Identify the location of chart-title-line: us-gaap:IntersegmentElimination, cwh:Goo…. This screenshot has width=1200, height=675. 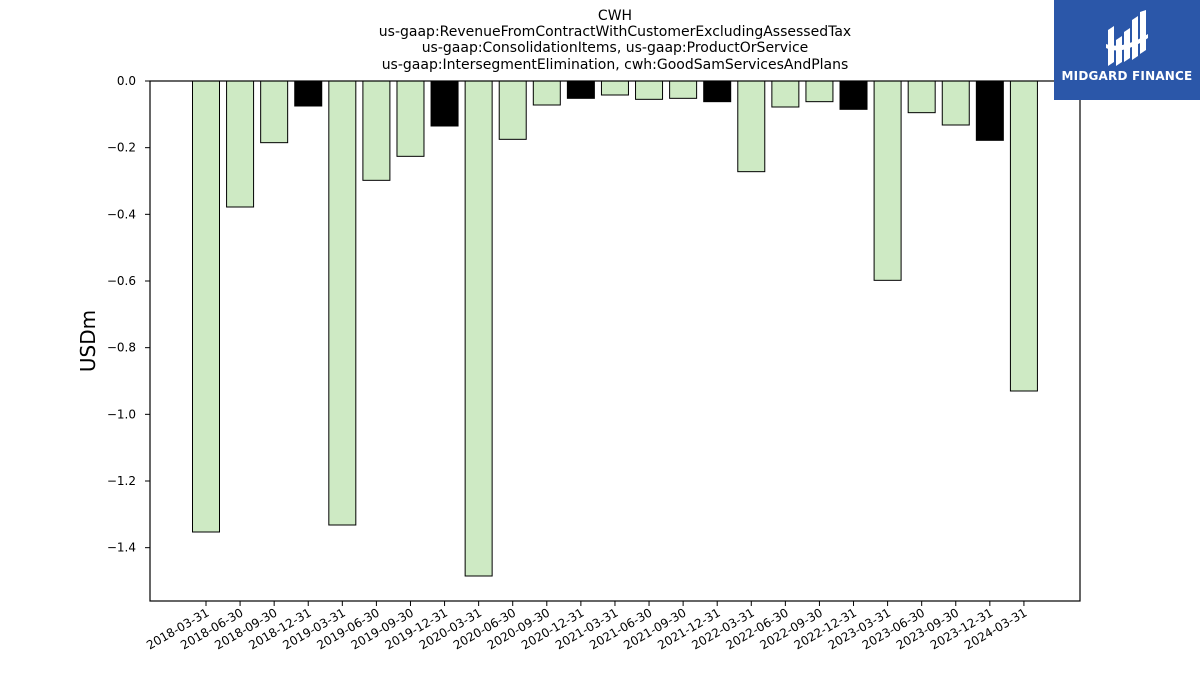
(615, 65).